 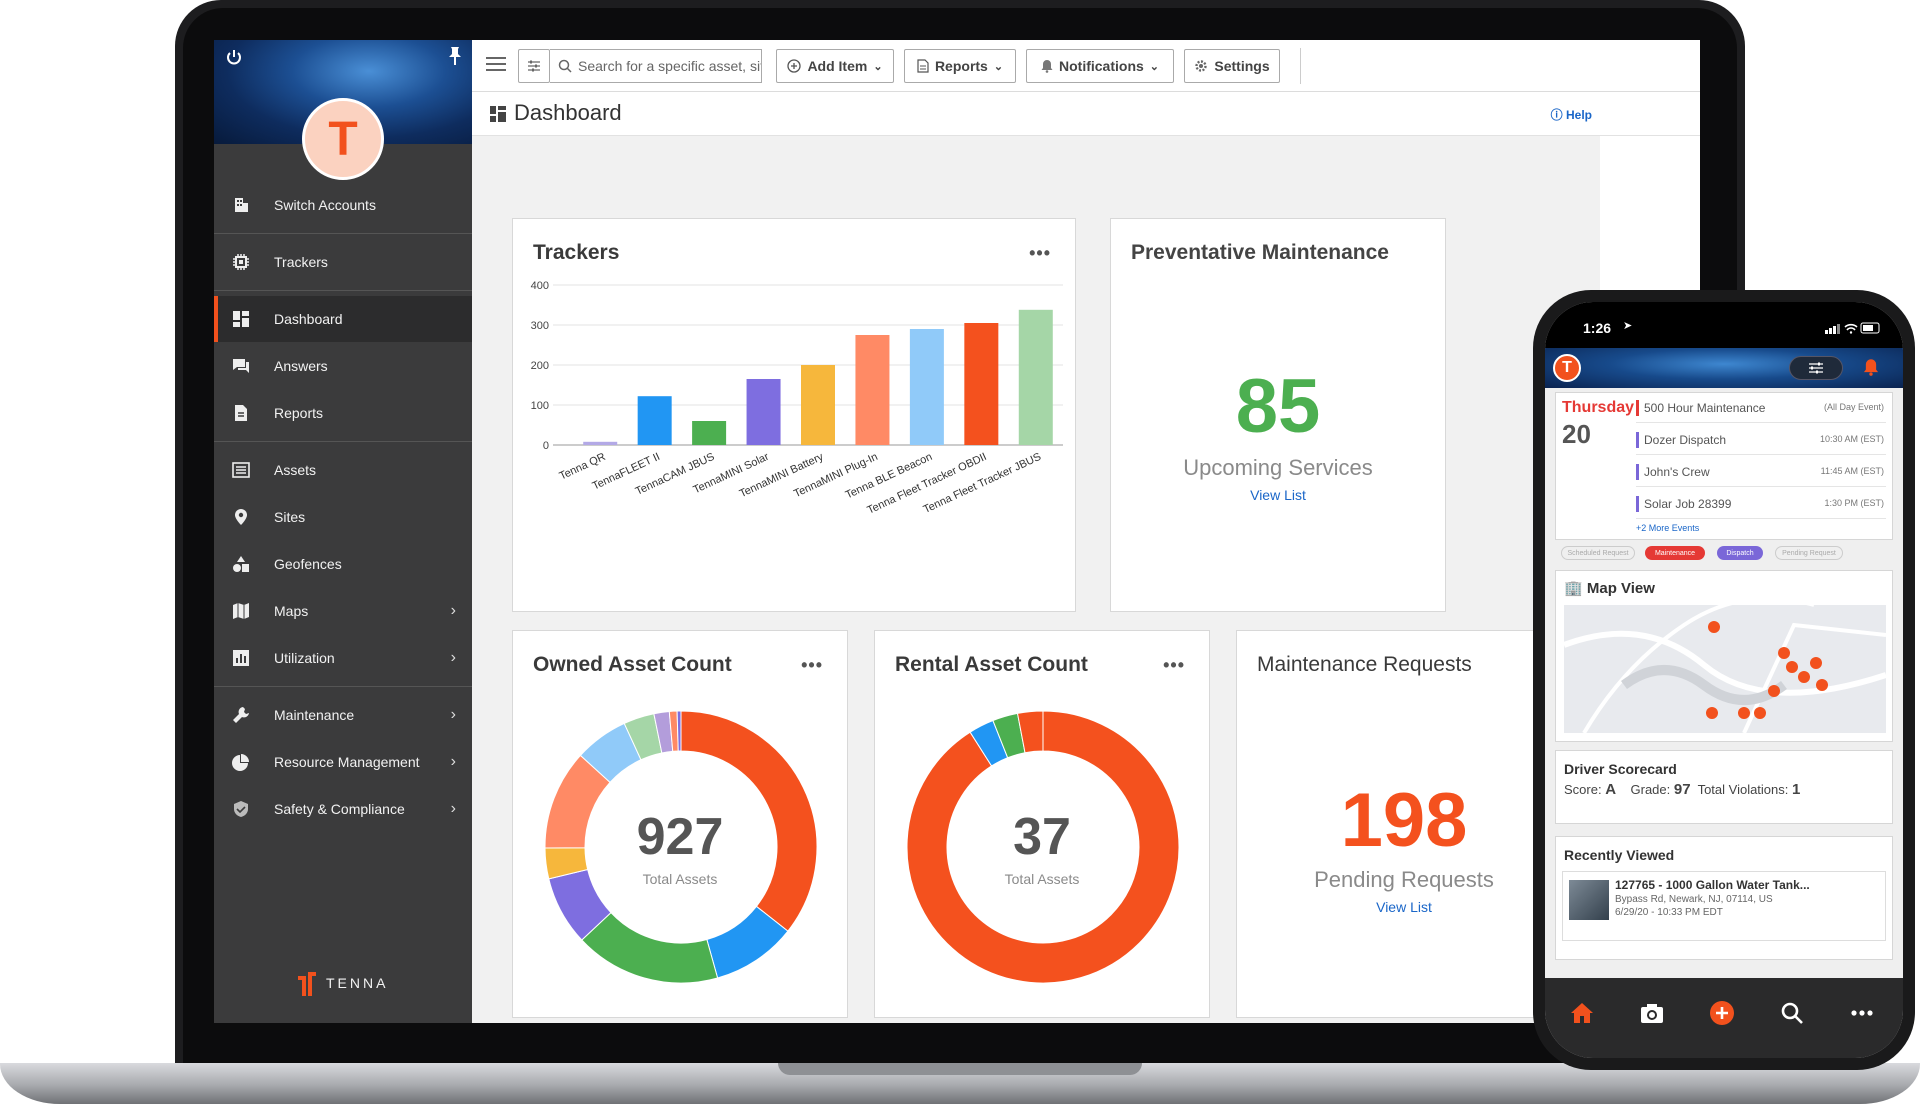 I want to click on more-events-link: +2 More Events, so click(x=1668, y=528).